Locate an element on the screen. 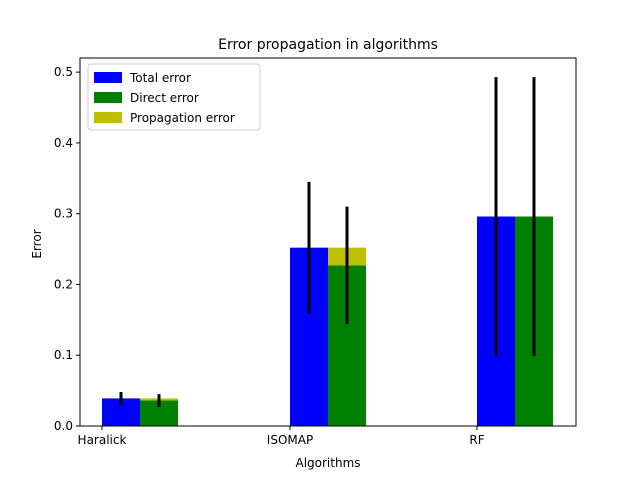 Image resolution: width=640 pixels, height=479 pixels. chart-title: Error propagation in algorithms is located at coordinates (328, 45).